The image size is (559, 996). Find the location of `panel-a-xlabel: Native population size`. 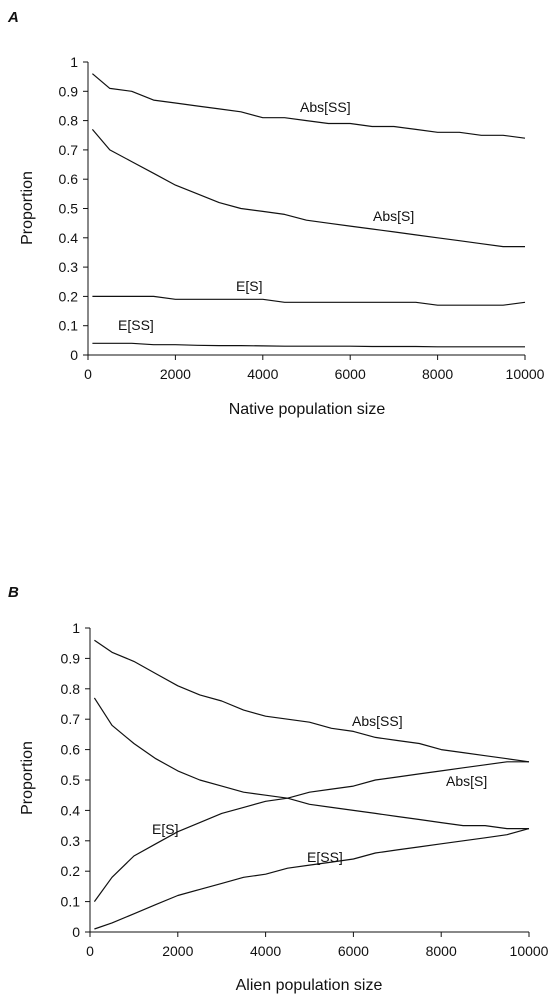

panel-a-xlabel: Native population size is located at coordinates (307, 409).